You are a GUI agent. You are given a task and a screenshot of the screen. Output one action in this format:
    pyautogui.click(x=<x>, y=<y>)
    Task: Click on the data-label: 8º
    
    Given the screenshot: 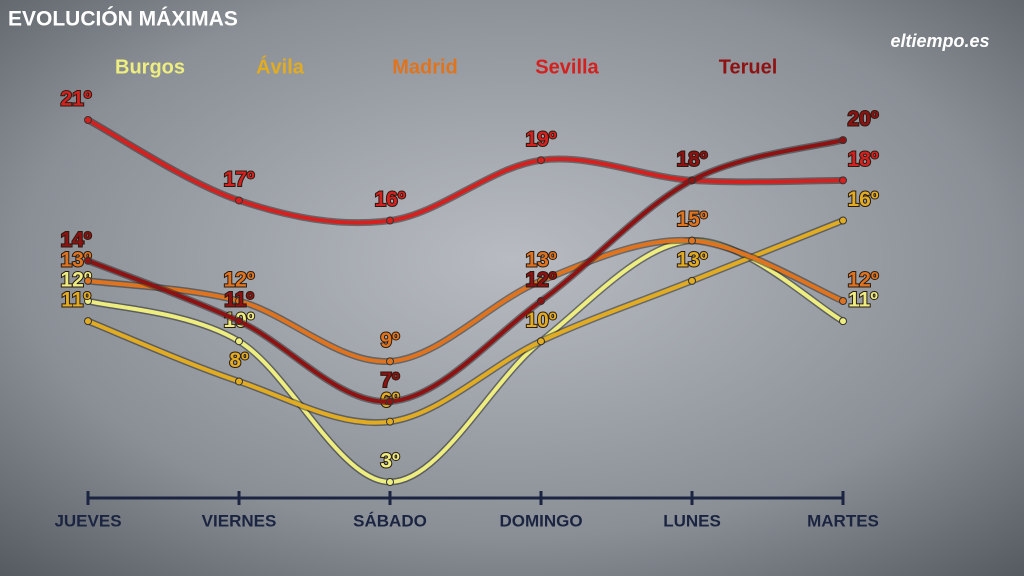 What is the action you would take?
    pyautogui.click(x=239, y=360)
    